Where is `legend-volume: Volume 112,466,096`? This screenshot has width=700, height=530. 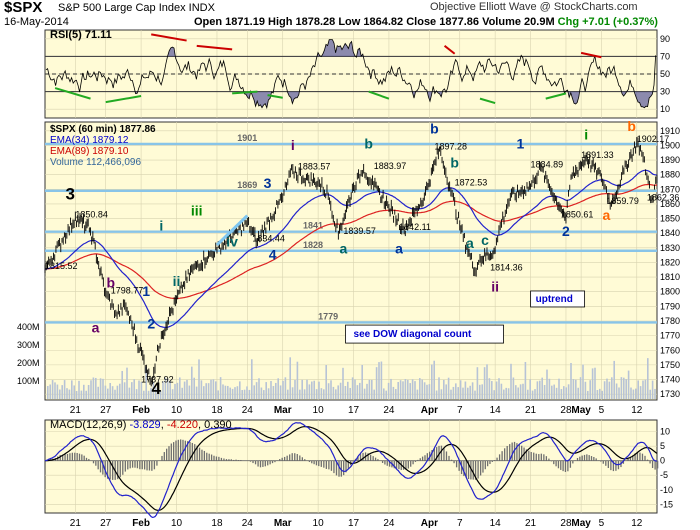 legend-volume: Volume 112,466,096 is located at coordinates (96, 162).